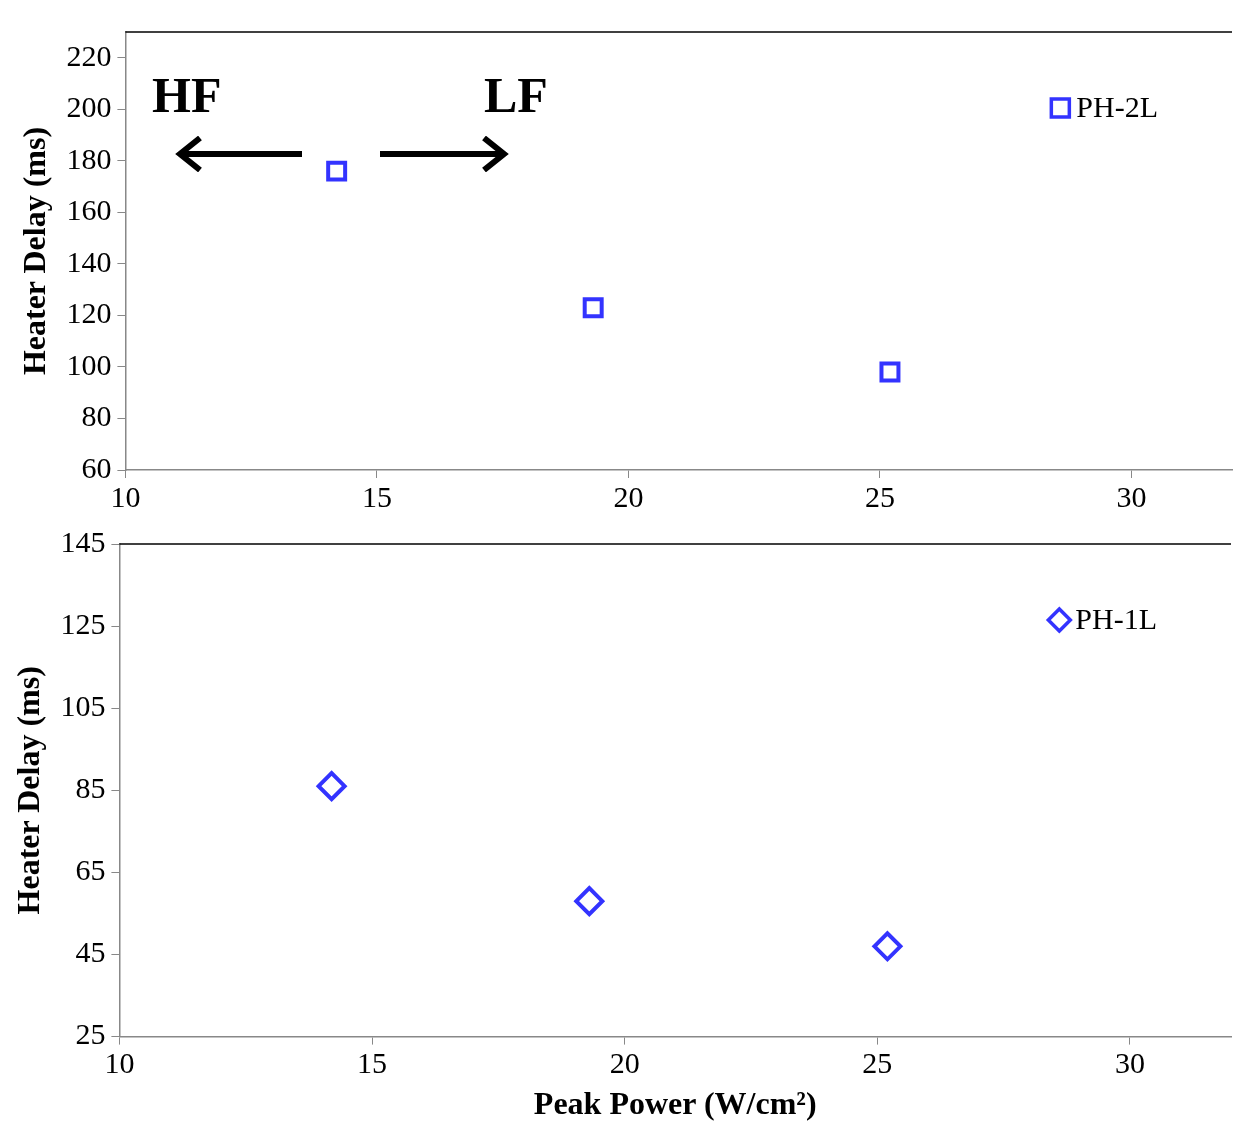  I want to click on y-tick-label: 120, so click(89, 313).